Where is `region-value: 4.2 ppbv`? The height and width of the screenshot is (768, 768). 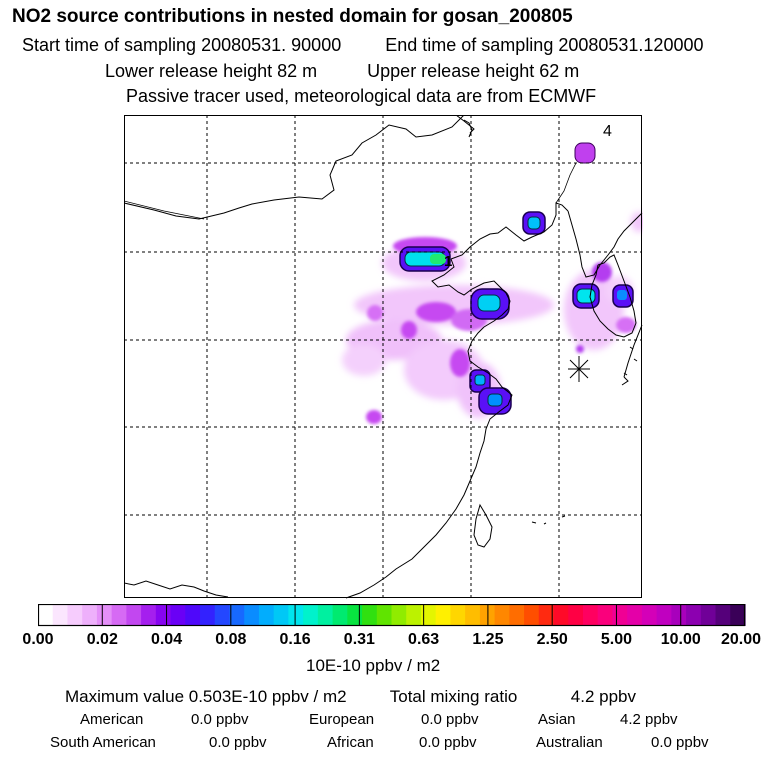 region-value: 4.2 ppbv is located at coordinates (649, 719).